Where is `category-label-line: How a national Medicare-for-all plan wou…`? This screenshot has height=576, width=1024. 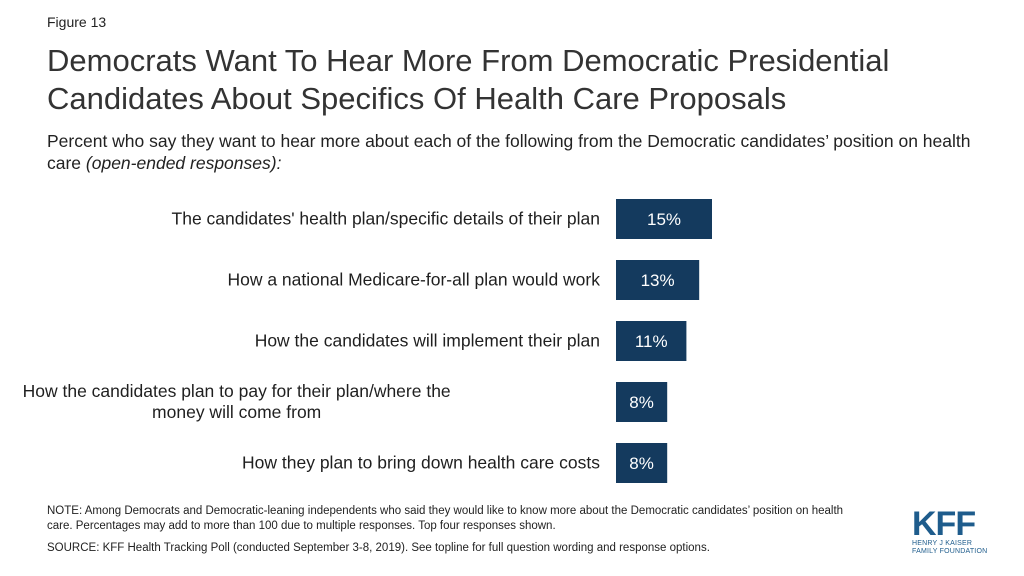
category-label-line: How a national Medicare-for-all plan wou… is located at coordinates (413, 280).